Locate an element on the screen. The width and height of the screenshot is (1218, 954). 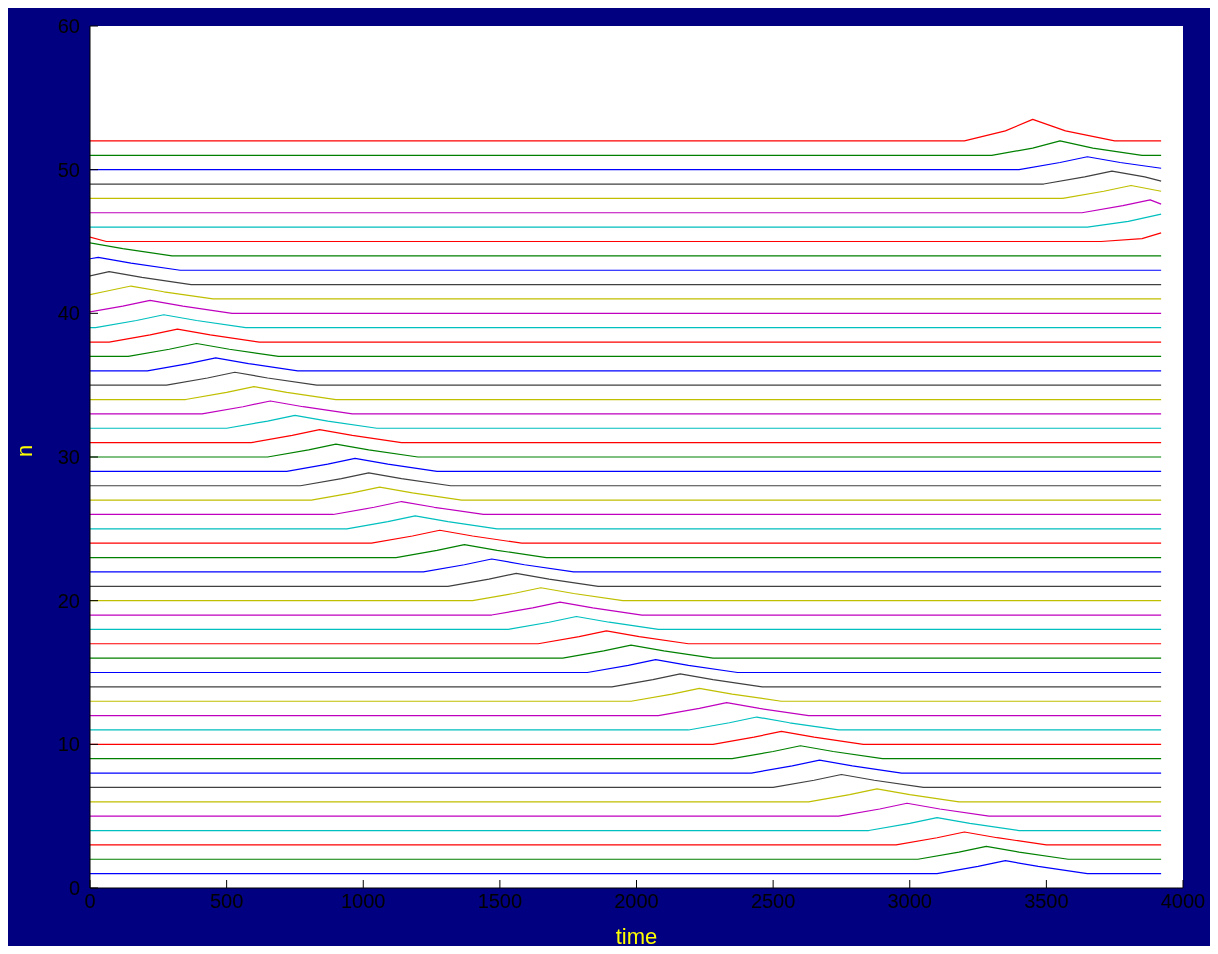
x-tick-label: 2500 is located at coordinates (773, 901).